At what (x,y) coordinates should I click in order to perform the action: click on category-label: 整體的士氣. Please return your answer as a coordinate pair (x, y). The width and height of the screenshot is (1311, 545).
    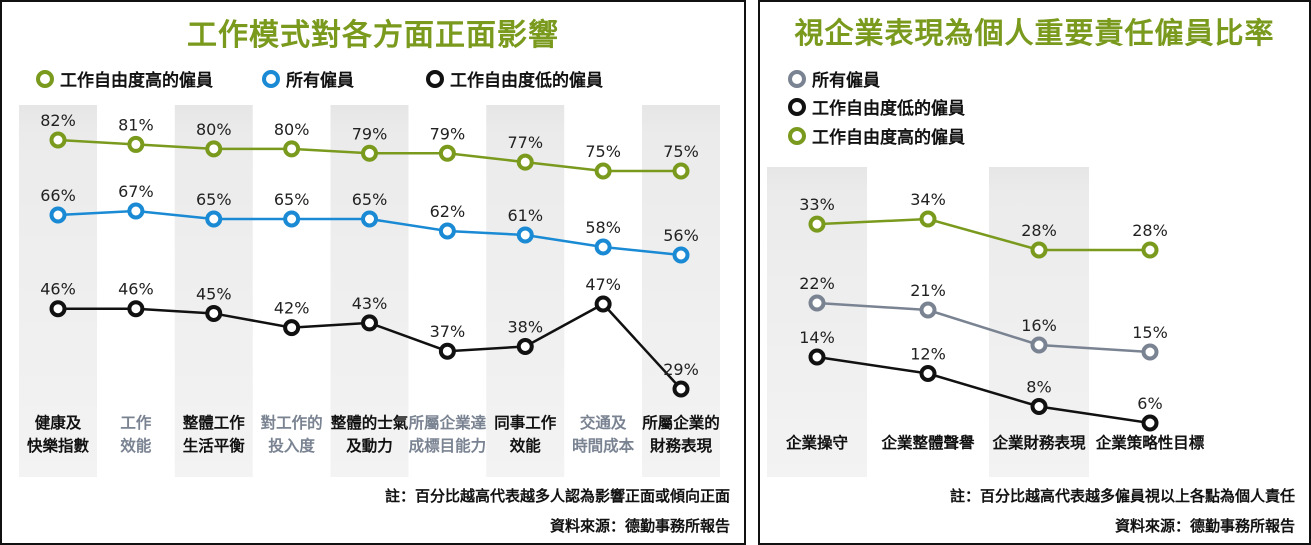
    Looking at the image, I should click on (369, 422).